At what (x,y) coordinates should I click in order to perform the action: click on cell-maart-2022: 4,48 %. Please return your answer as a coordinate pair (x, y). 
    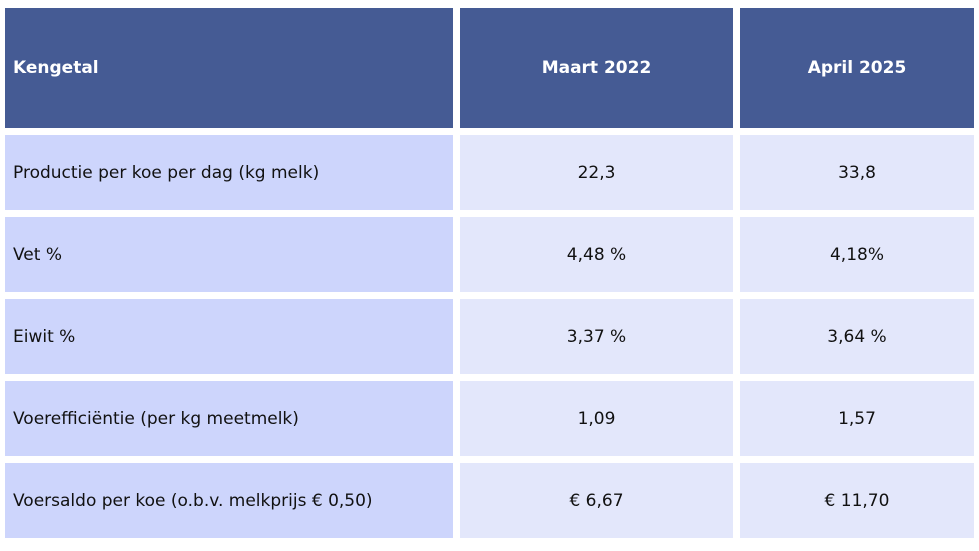
    Looking at the image, I should click on (596, 254).